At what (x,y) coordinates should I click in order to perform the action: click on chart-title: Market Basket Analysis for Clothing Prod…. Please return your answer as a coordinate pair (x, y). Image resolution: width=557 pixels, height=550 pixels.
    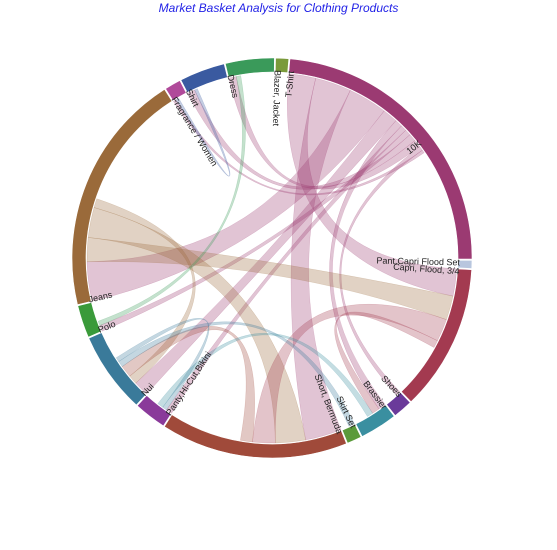
    Looking at the image, I should click on (278, 8).